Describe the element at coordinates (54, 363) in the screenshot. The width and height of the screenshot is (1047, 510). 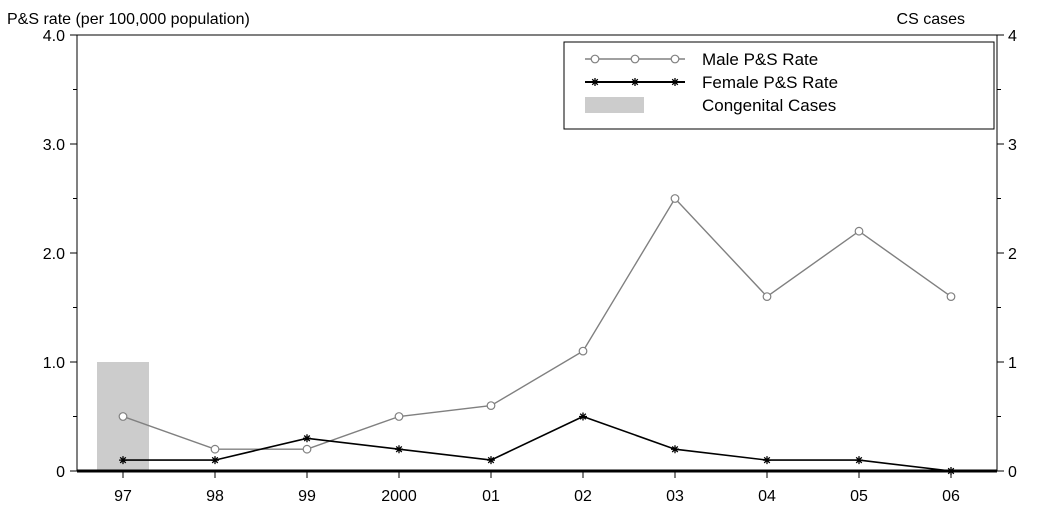
I see `y-left-tick-label: 1.0` at that location.